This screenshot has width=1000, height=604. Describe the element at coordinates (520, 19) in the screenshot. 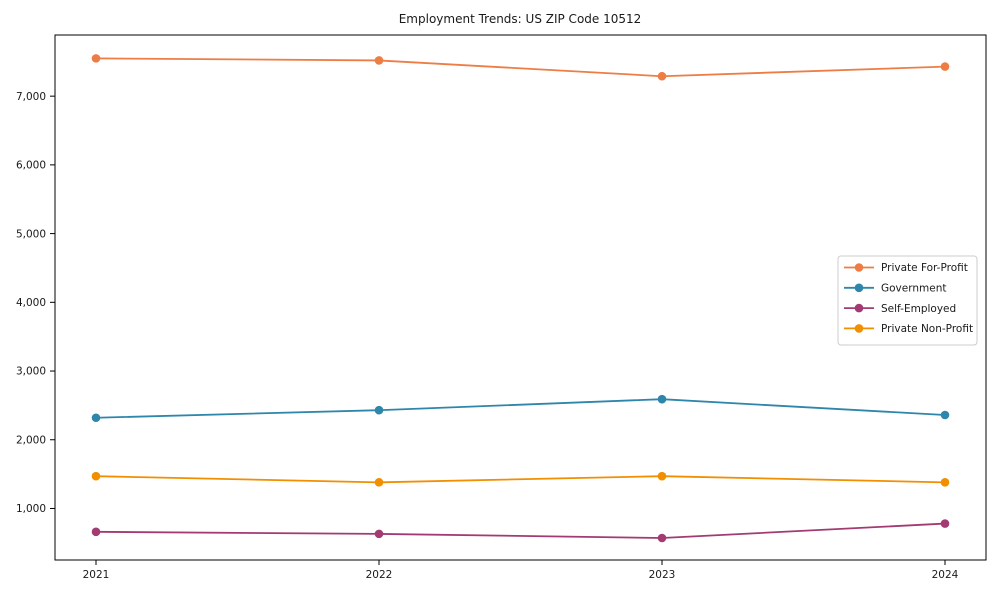

I see `chart-title: Employment Trends: US ZIP Code 10512` at that location.